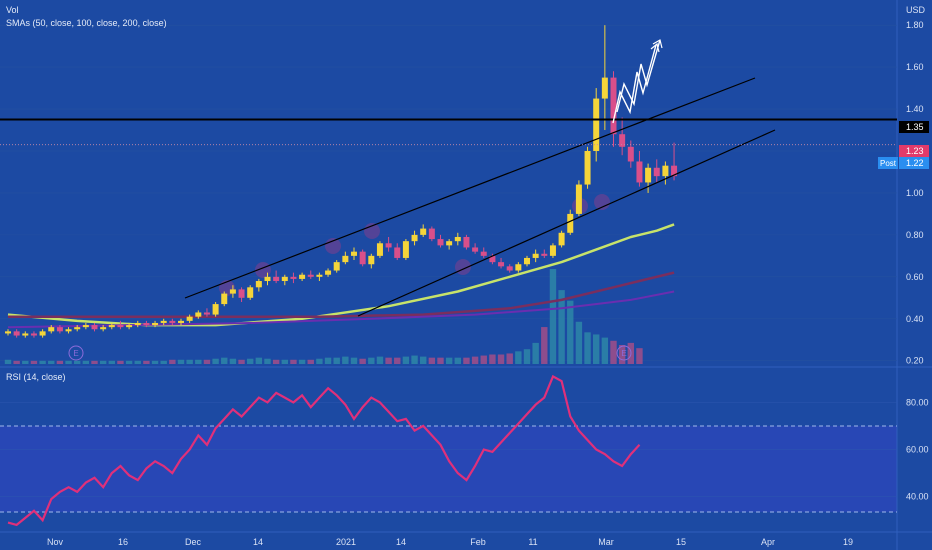 This screenshot has height=550, width=932. What do you see at coordinates (915, 319) in the screenshot?
I see `price-tick-label: 0.40` at bounding box center [915, 319].